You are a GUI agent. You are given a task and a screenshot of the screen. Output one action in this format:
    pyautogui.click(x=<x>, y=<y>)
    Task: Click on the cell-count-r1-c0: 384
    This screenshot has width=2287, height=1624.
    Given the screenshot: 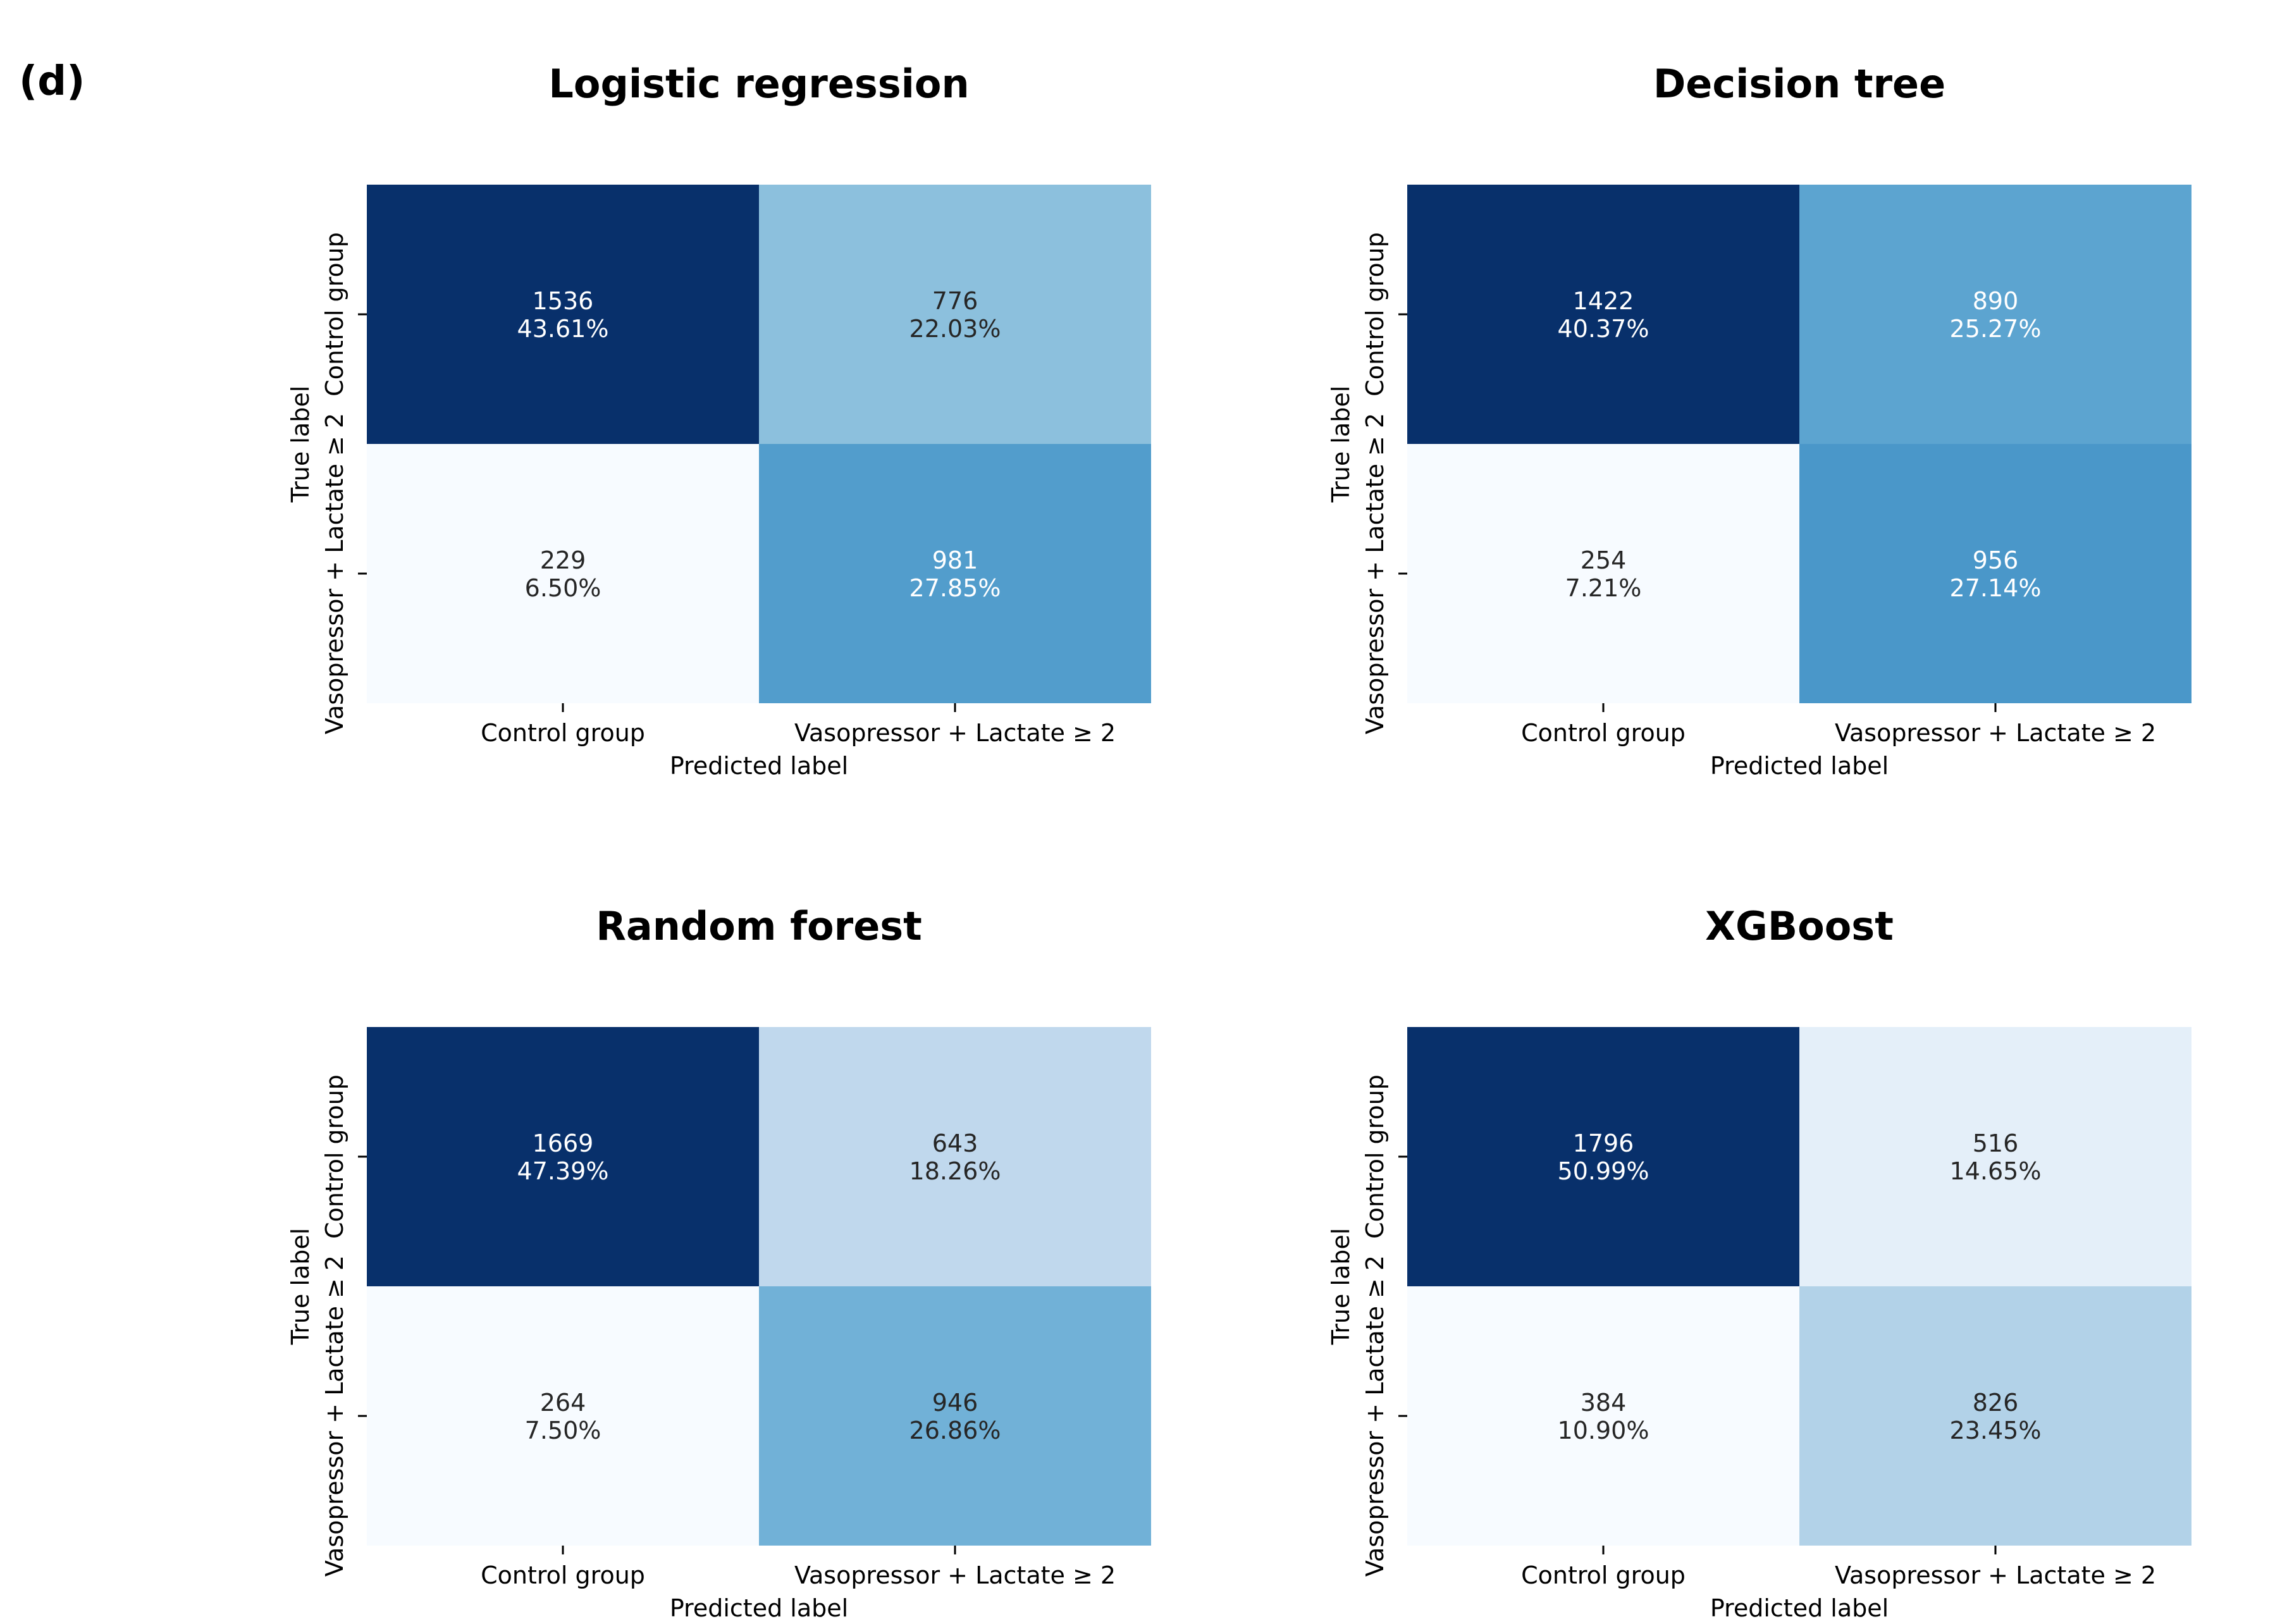 What is the action you would take?
    pyautogui.click(x=1604, y=1403)
    